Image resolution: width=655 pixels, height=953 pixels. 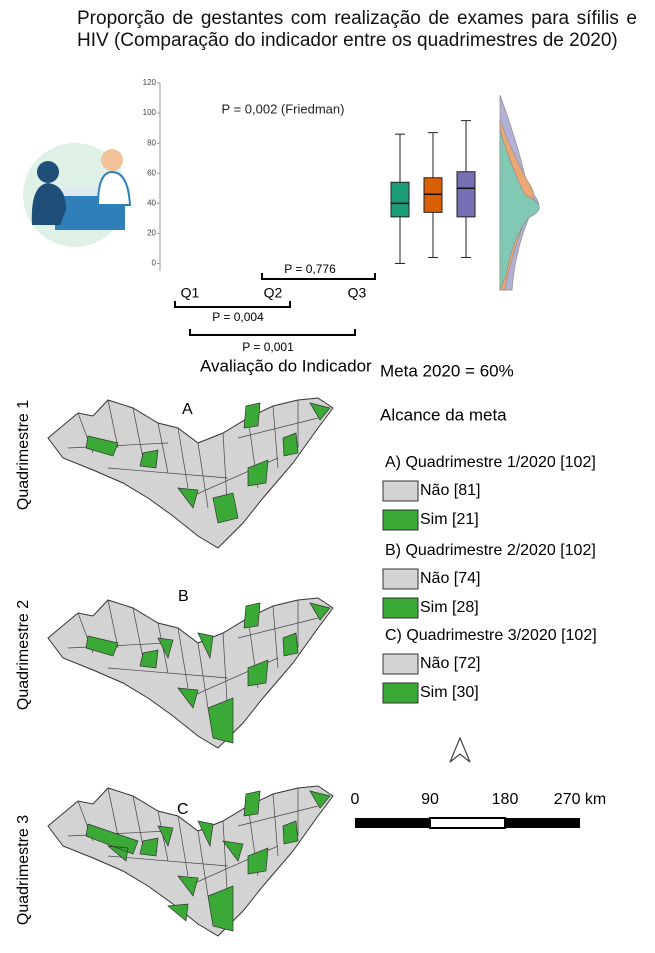 What do you see at coordinates (430, 799) in the screenshot?
I see `scale-label: 90` at bounding box center [430, 799].